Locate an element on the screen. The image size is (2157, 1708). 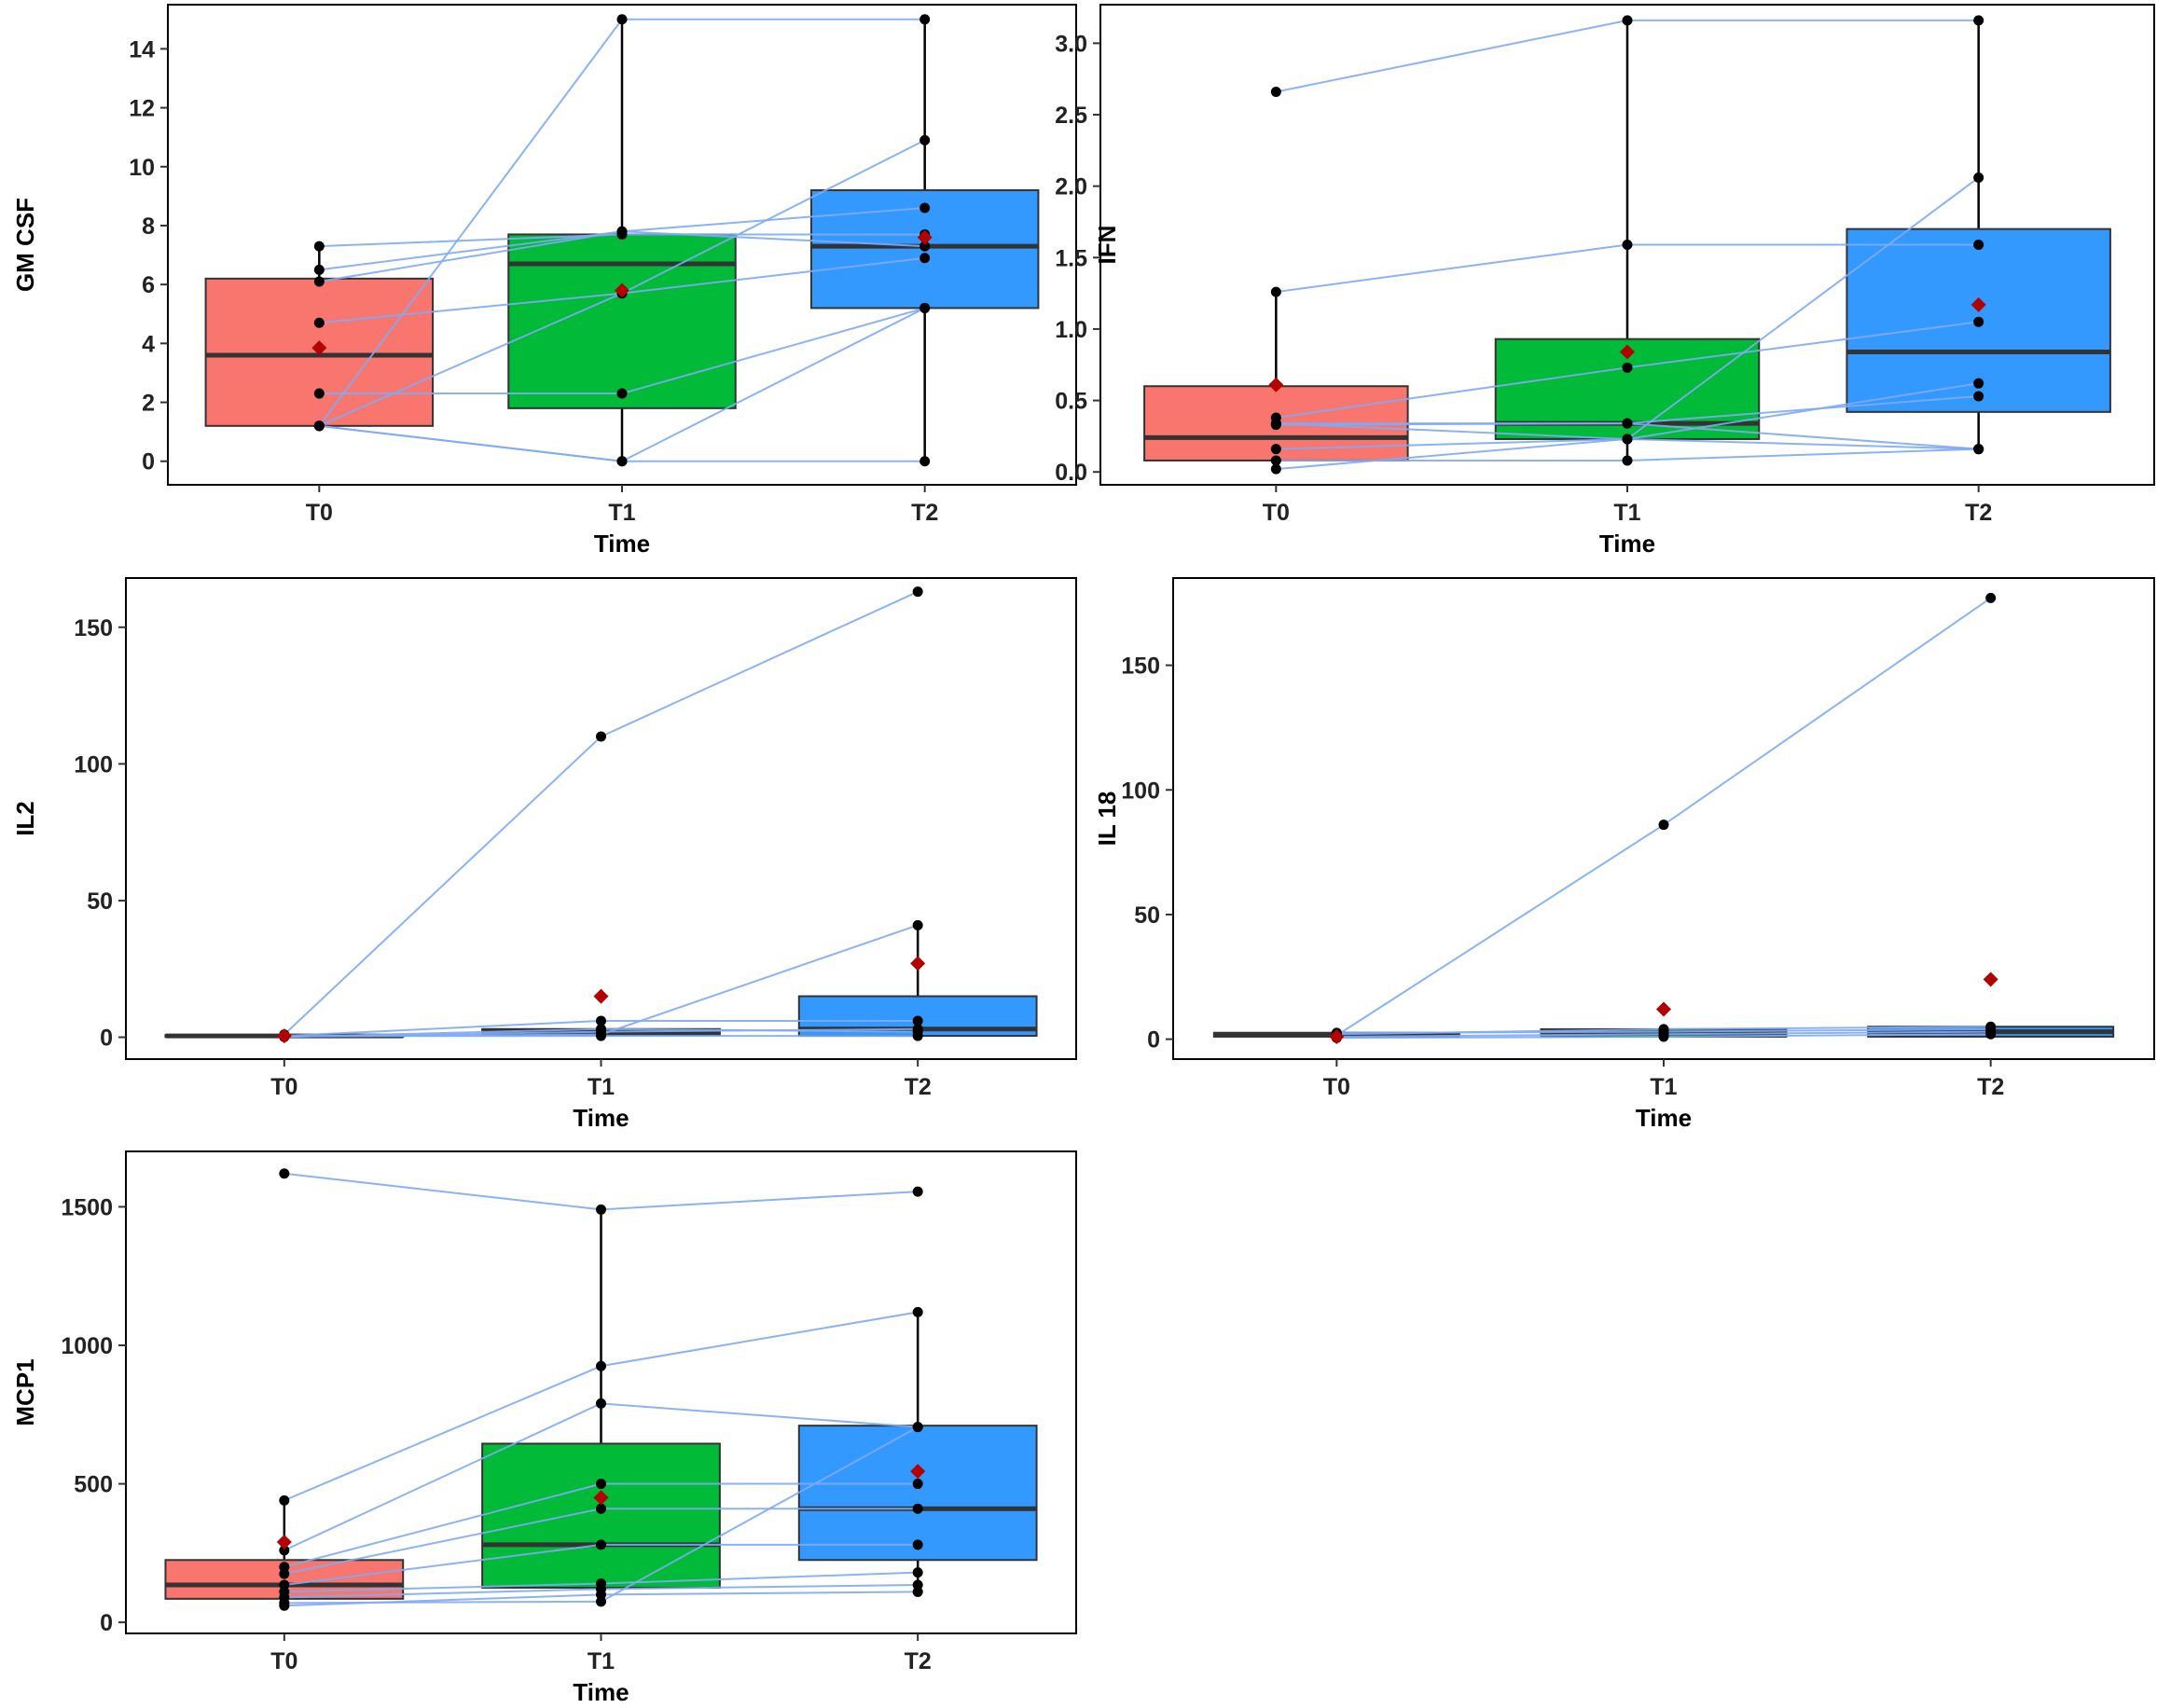
y-tick-label: 1.5 is located at coordinates (1071, 258).